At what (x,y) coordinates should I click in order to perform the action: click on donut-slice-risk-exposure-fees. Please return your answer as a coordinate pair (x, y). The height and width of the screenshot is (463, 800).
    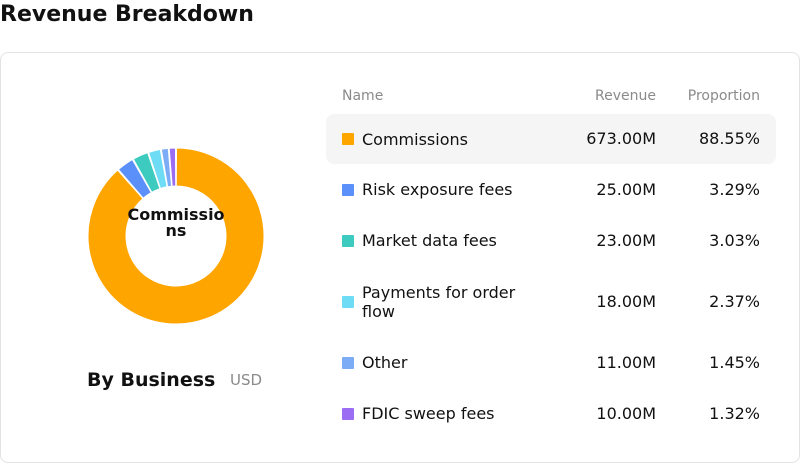
    Looking at the image, I should click on (134, 178).